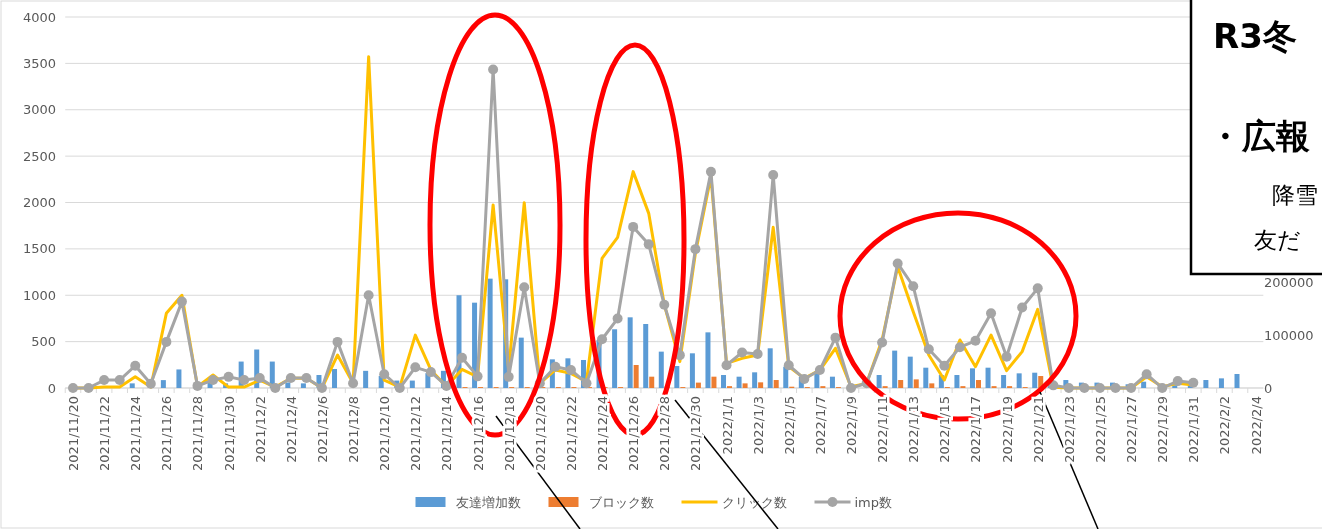  What do you see at coordinates (603, 433) in the screenshot?
I see `x-tick-label: 2021/12/24` at bounding box center [603, 433].